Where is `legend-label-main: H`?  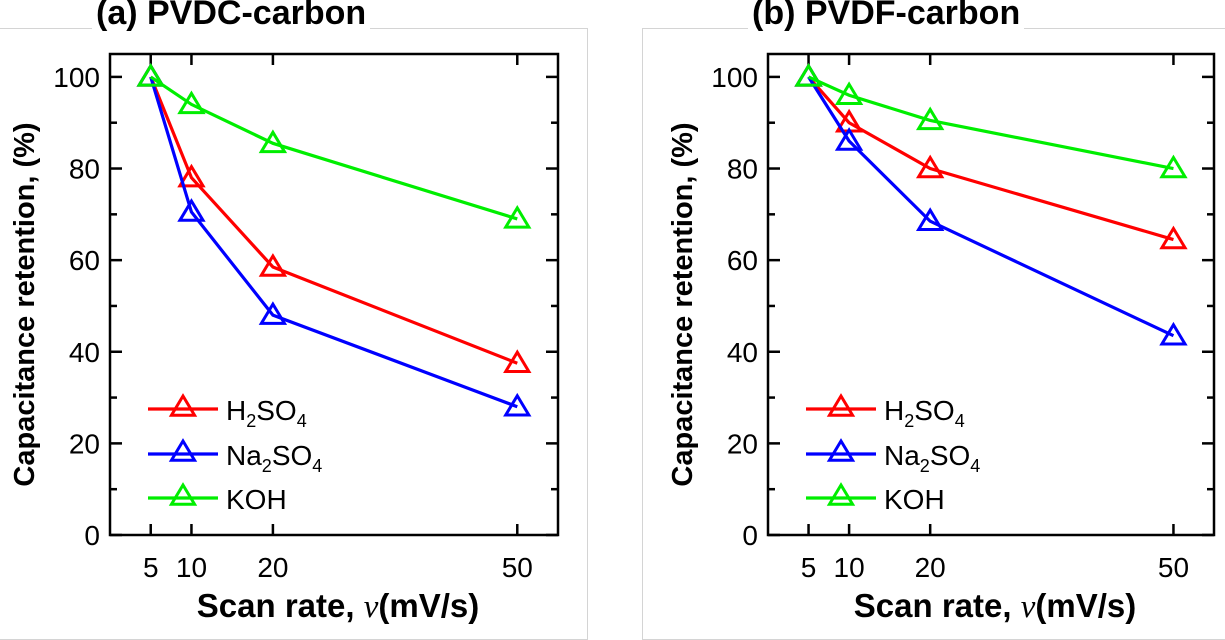
legend-label-main: H is located at coordinates (236, 410).